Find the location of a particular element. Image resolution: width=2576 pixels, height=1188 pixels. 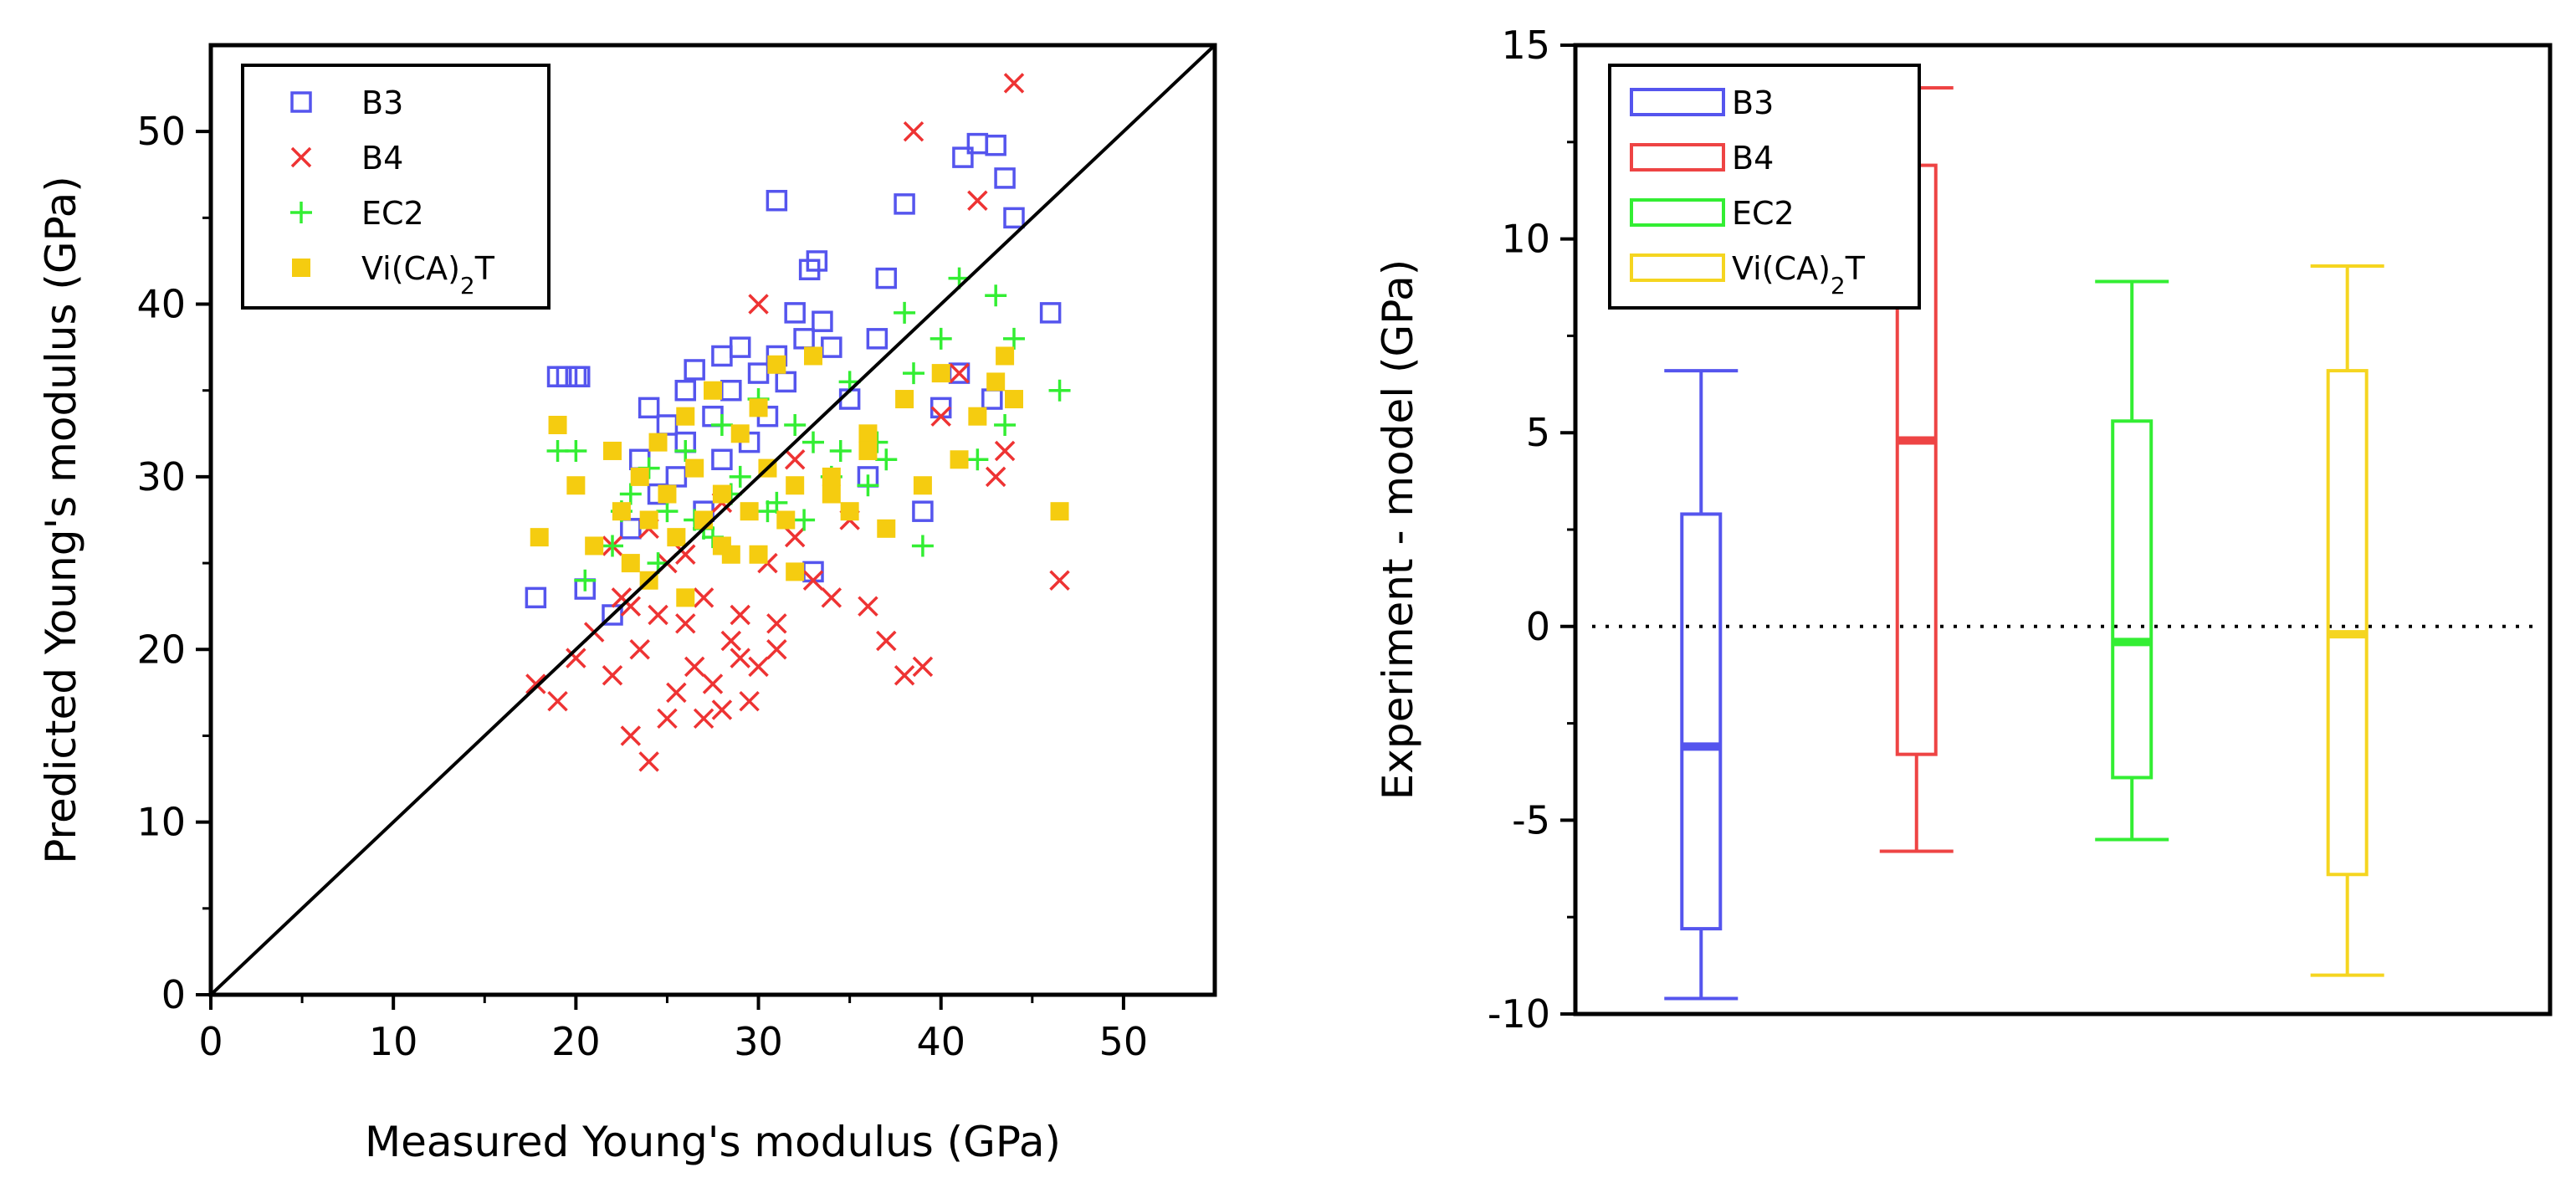

y-tick-label: 0 is located at coordinates (174, 994).